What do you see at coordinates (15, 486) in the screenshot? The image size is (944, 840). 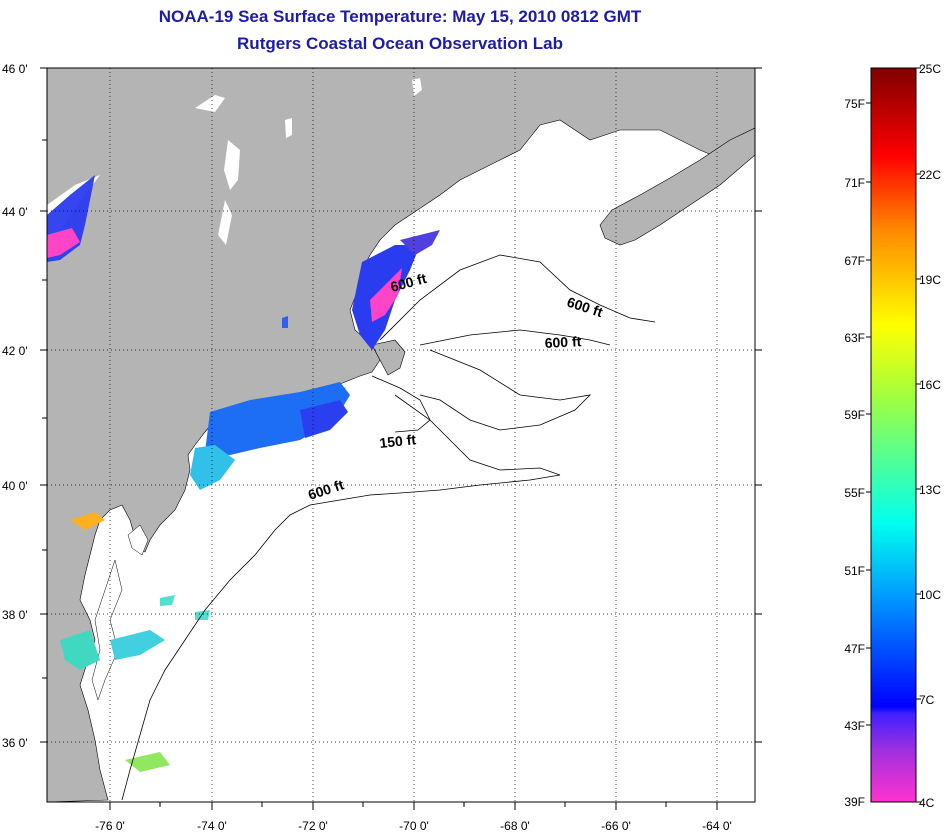 I see `lat-label: 40 0'` at bounding box center [15, 486].